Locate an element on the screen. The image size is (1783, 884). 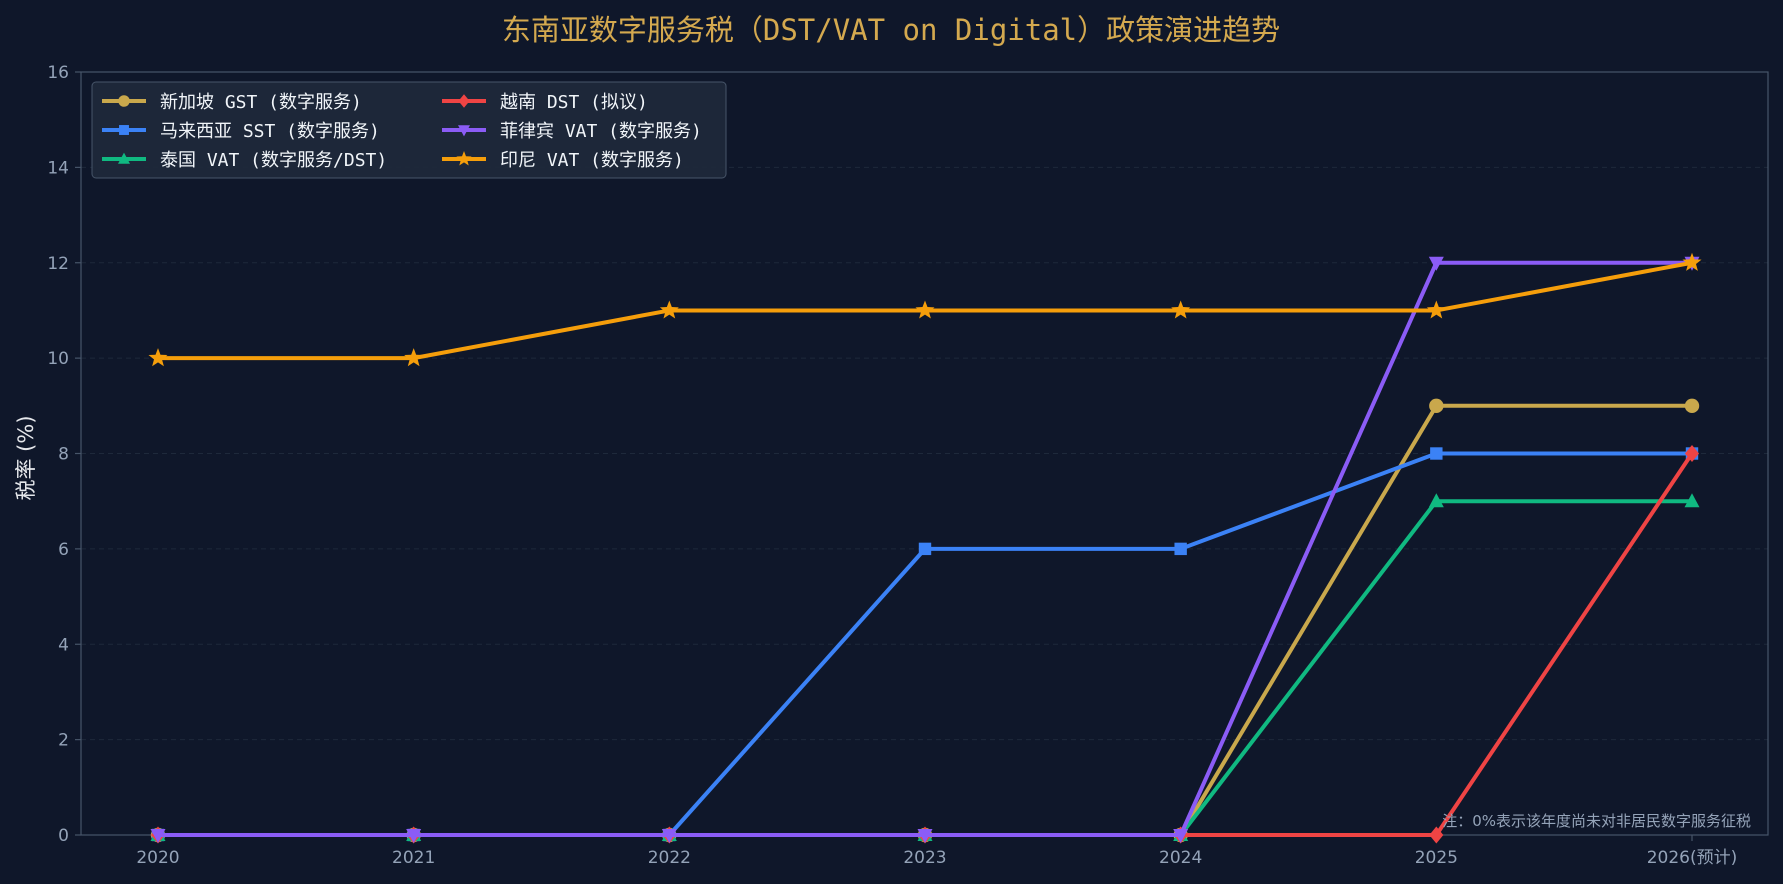
chart-title: 东南亚数字服务税（DST/VAT on Digital）政策演进趋势 is located at coordinates (891, 30).